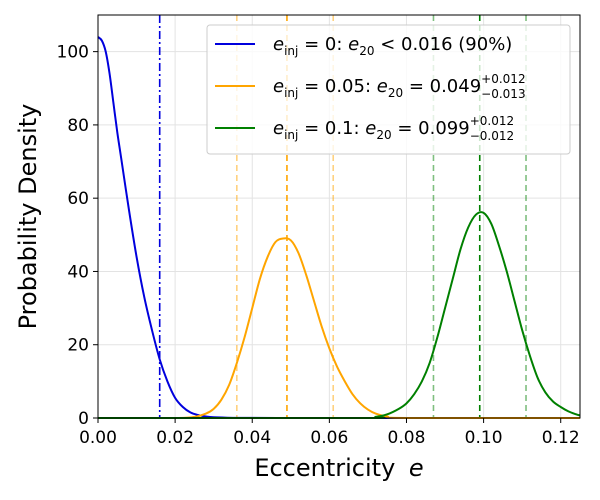  Describe the element at coordinates (78, 199) in the screenshot. I see `y-tick-label-3: 60` at that location.